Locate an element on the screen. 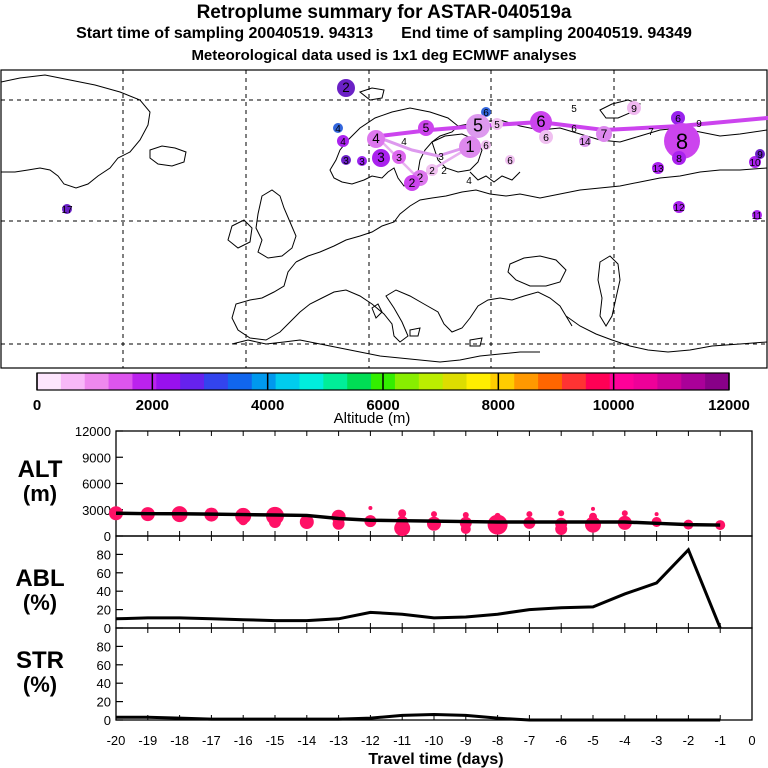  alt-ytick-label: 12000 is located at coordinates (93, 431).